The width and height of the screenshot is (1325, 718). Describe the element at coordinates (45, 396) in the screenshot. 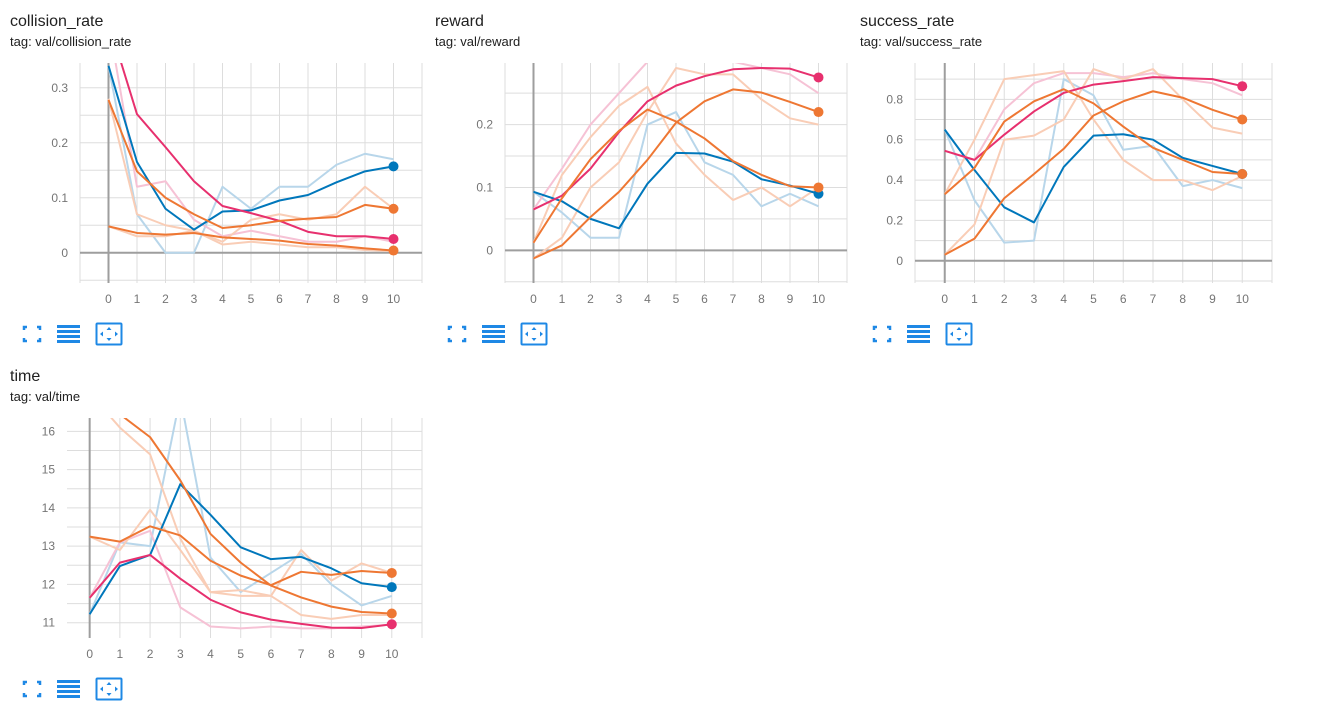

I see `chart-tag: tag: val/time` at that location.